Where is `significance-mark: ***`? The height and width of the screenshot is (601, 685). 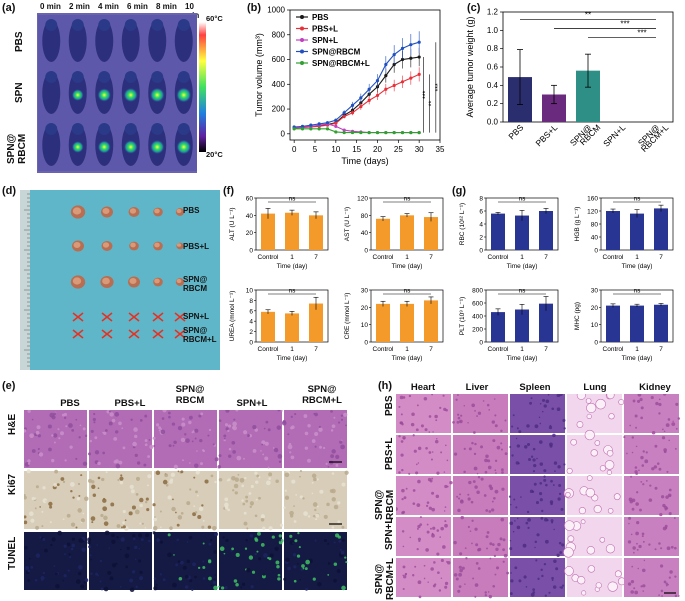
significance-mark: *** is located at coordinates (438, 87).